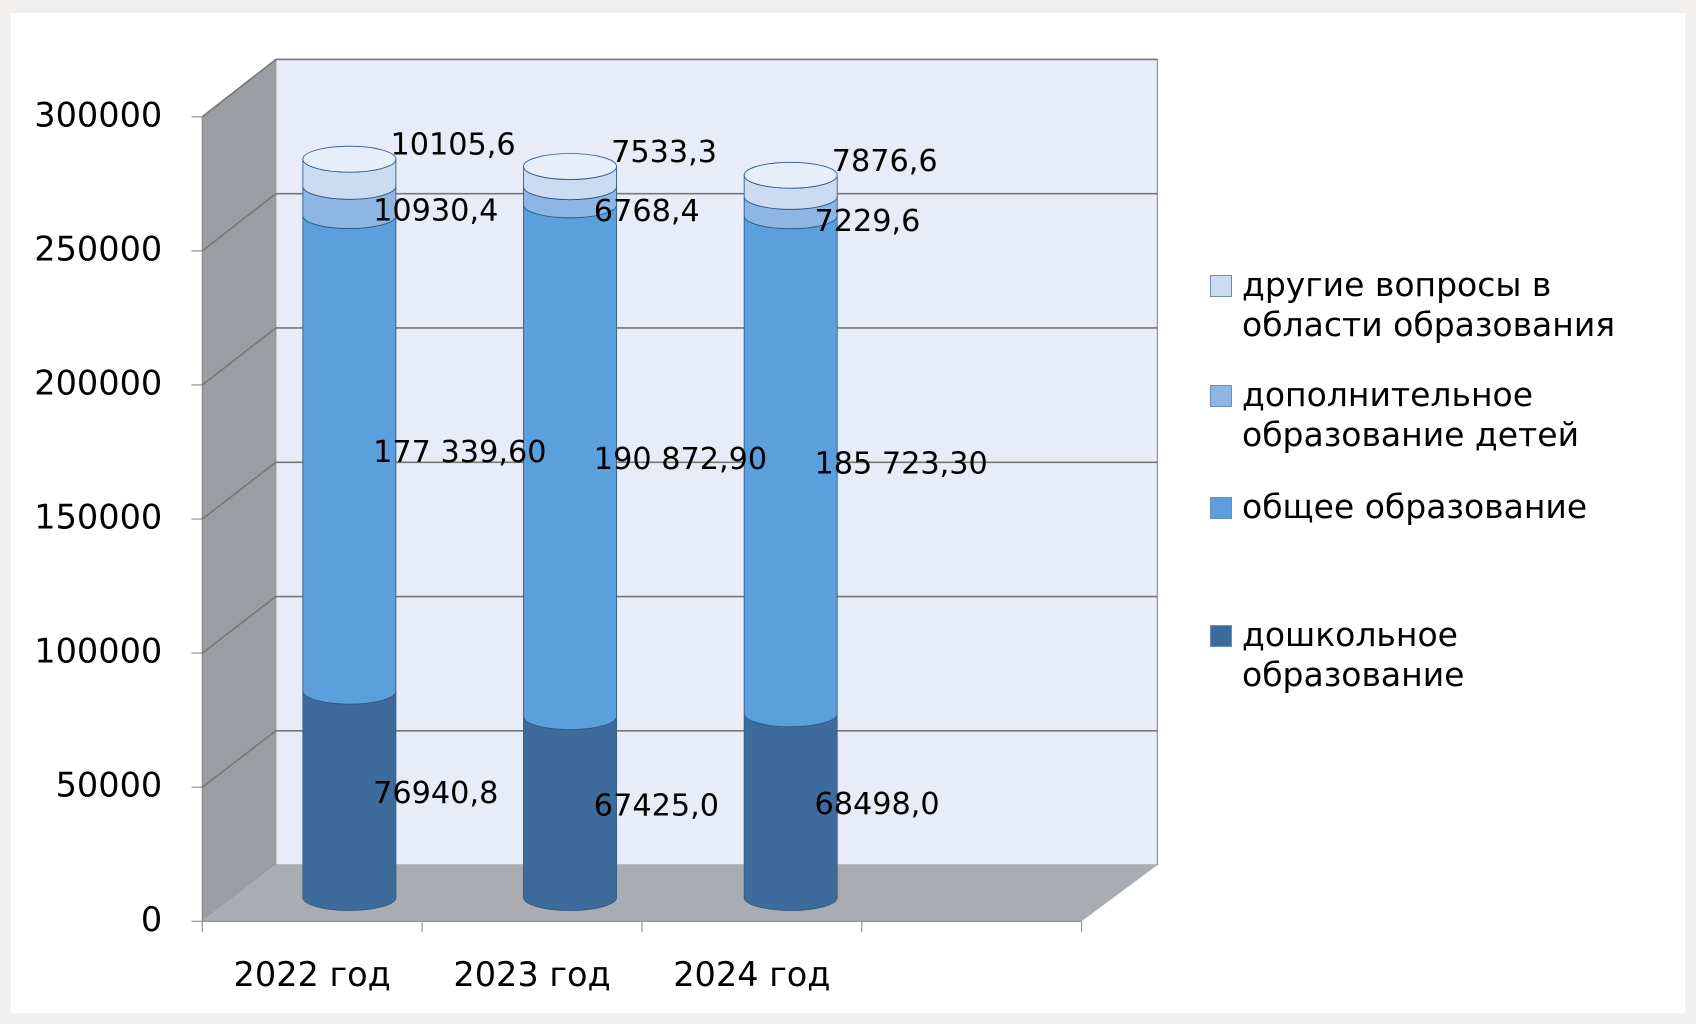 This screenshot has width=1696, height=1024. Describe the element at coordinates (435, 211) in the screenshot. I see `data-label: 10930,4` at that location.